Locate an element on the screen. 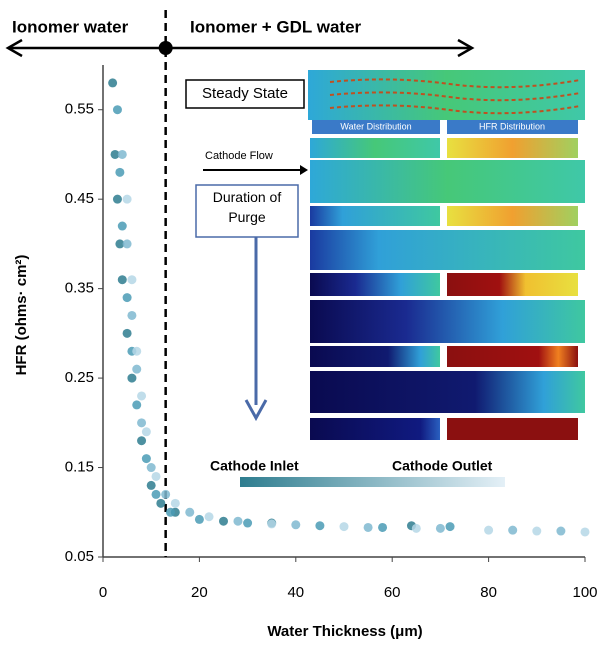 The height and width of the screenshot is (649, 607). annotation: Water Distribution is located at coordinates (375, 126).